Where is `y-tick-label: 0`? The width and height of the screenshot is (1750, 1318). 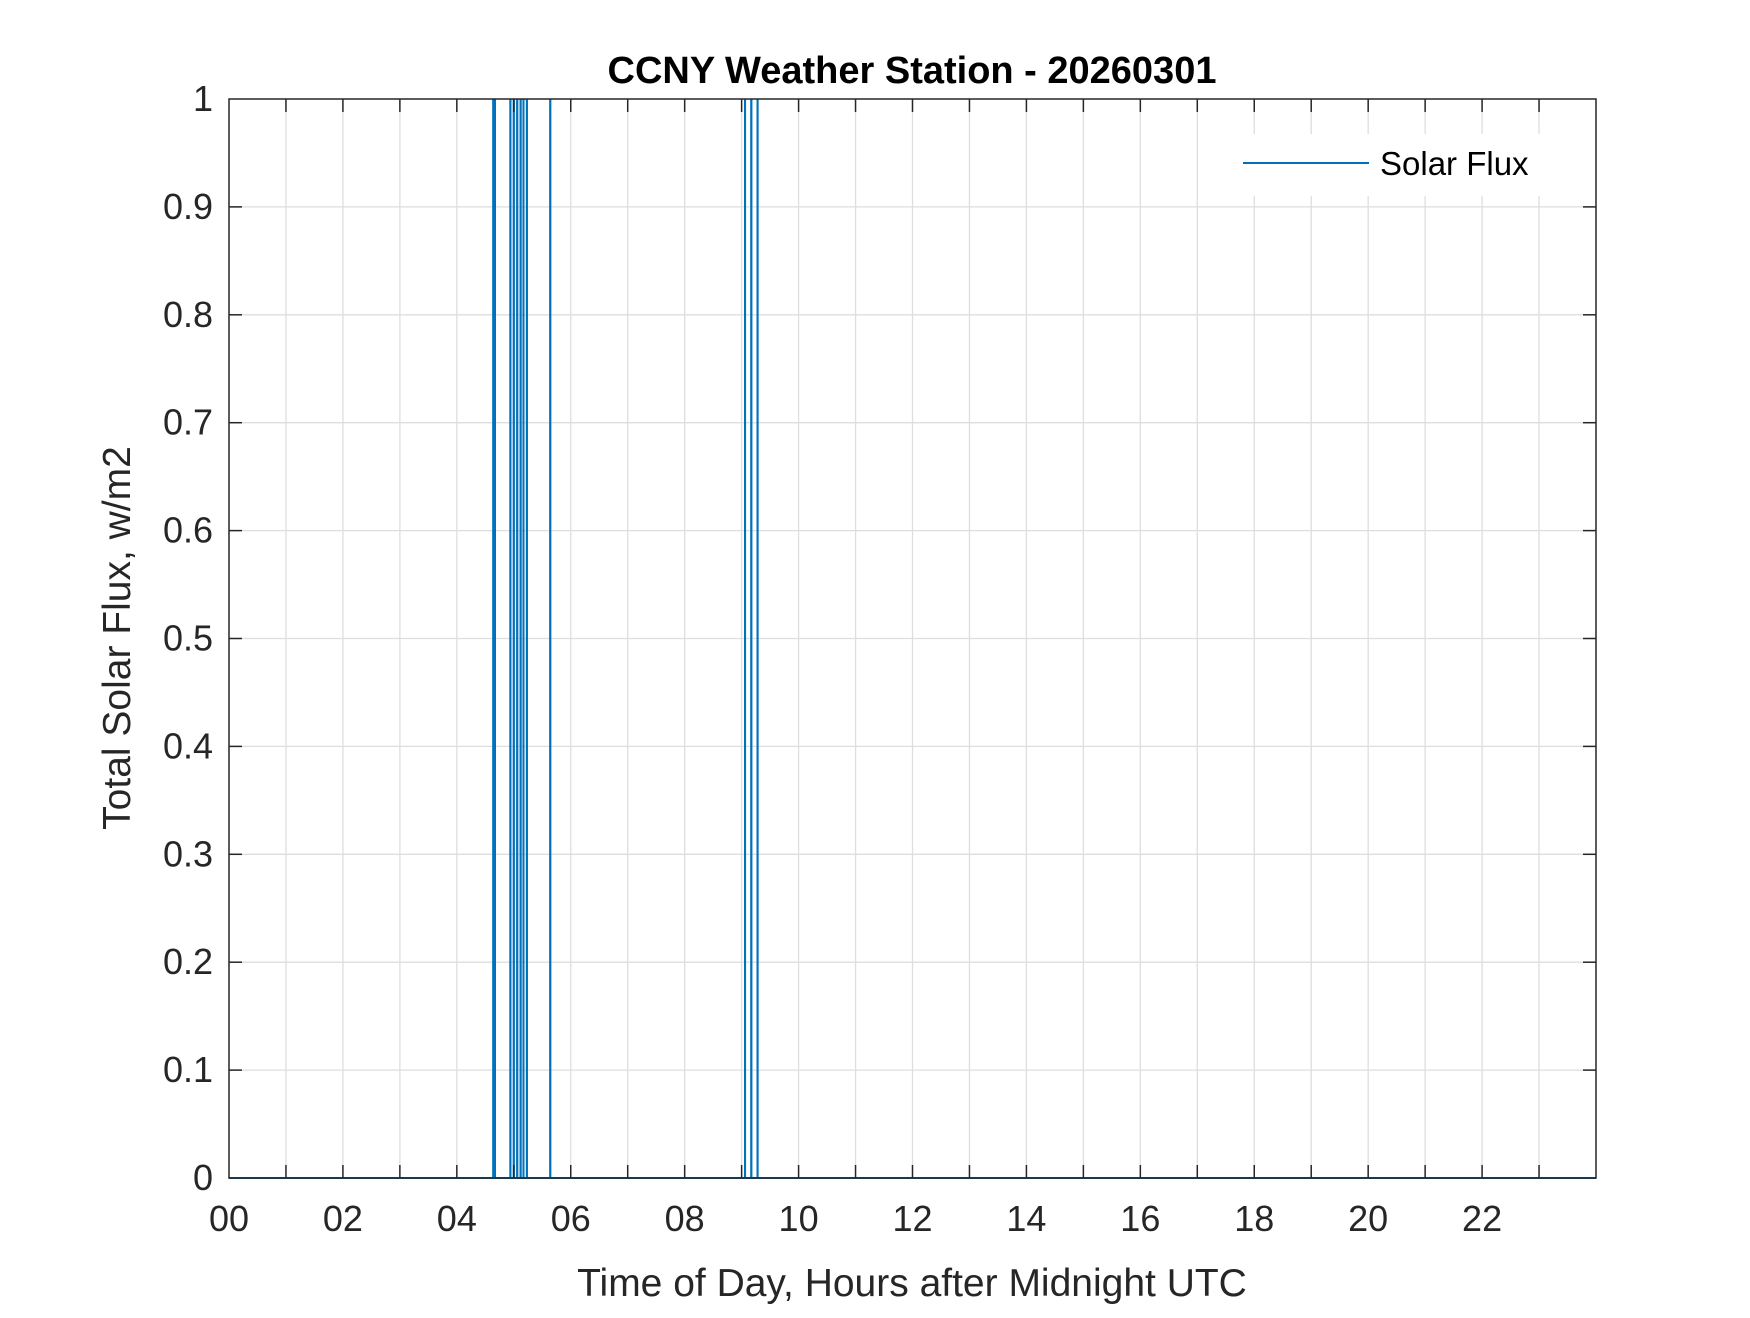
y-tick-label: 0 is located at coordinates (203, 1177).